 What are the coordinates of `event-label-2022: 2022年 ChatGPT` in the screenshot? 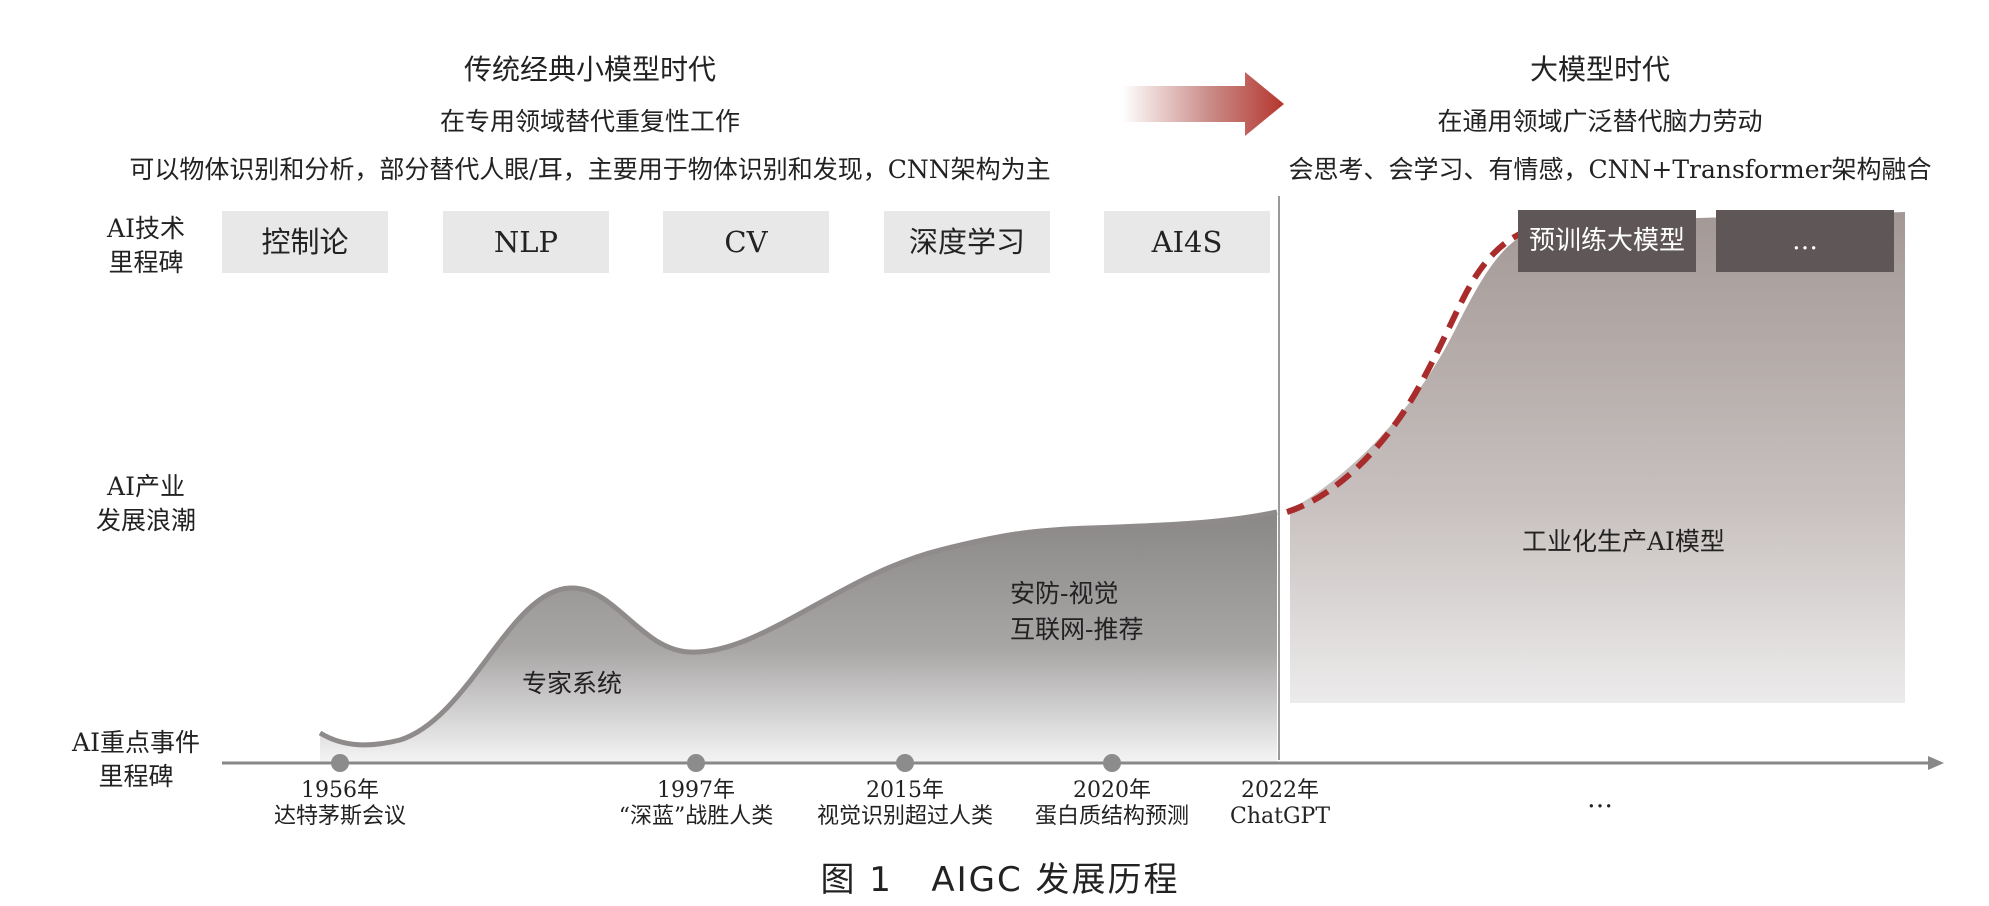 It's located at (1280, 804).